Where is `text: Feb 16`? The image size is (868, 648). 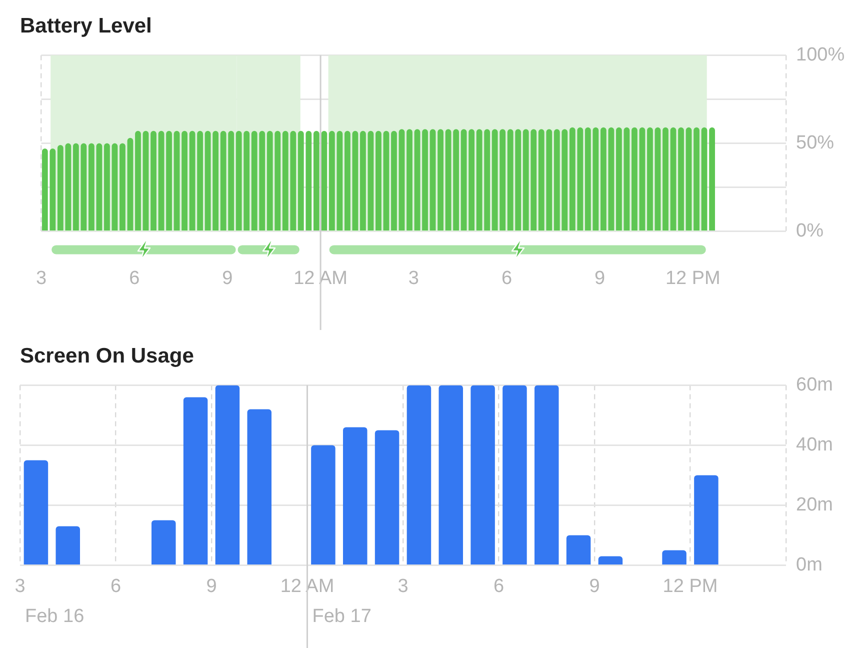 text: Feb 16 is located at coordinates (54, 617).